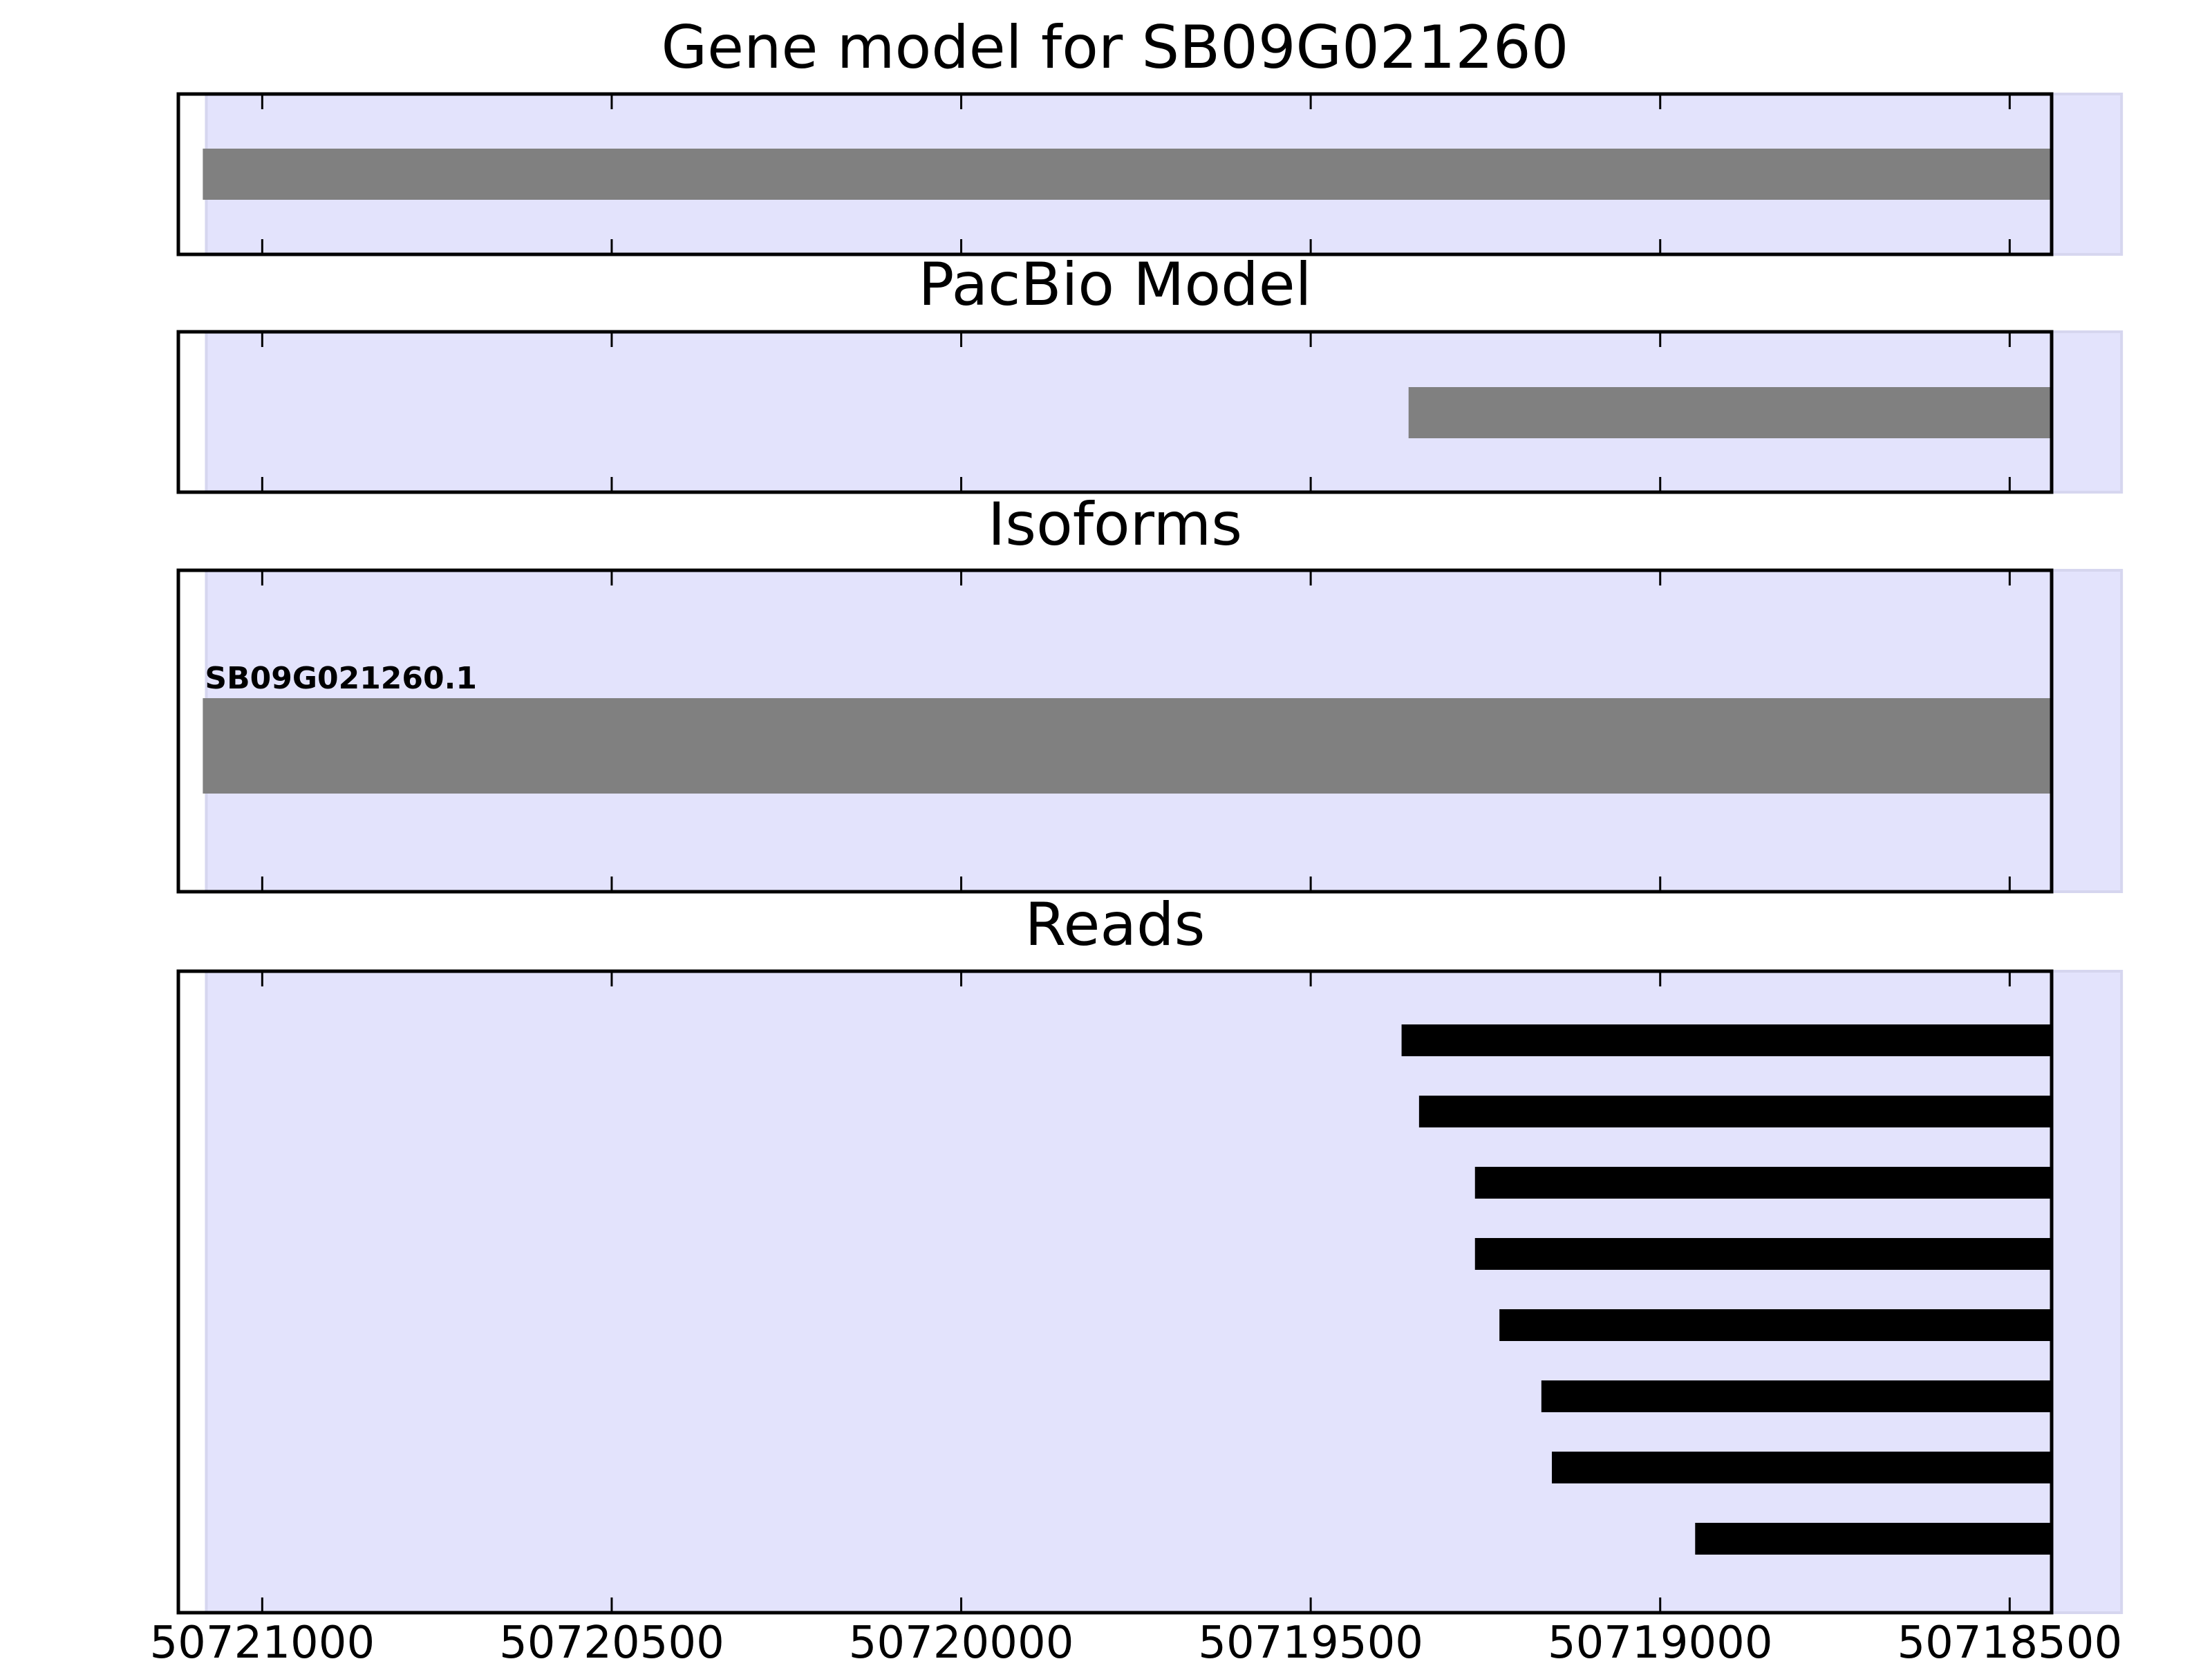 This screenshot has height=1659, width=2212. I want to click on x-tick-label: 50719000, so click(1661, 1638).